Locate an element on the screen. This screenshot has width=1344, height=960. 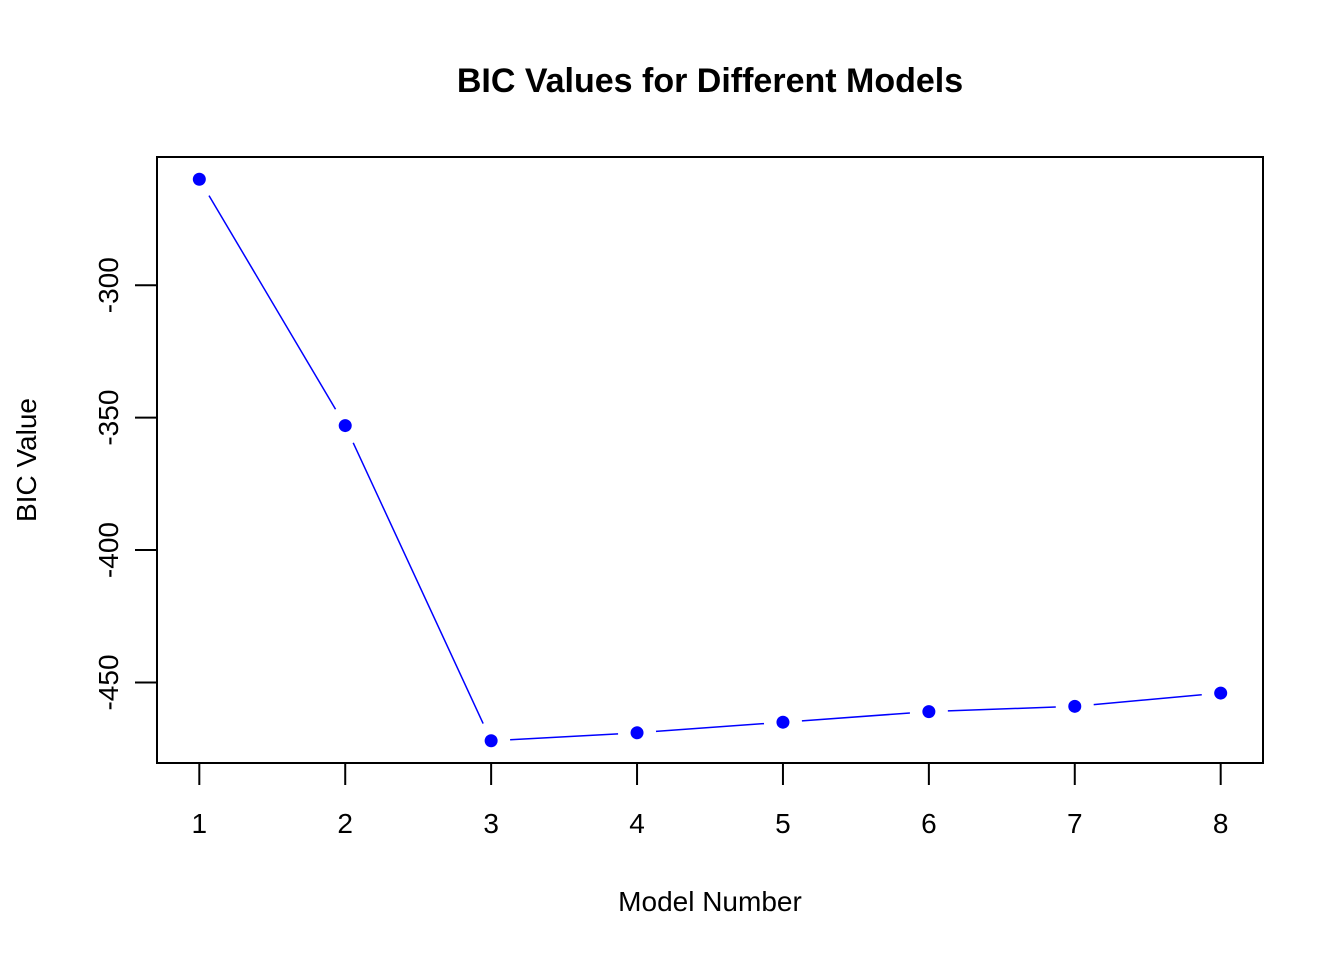
x-tick-label: 3 is located at coordinates (491, 823).